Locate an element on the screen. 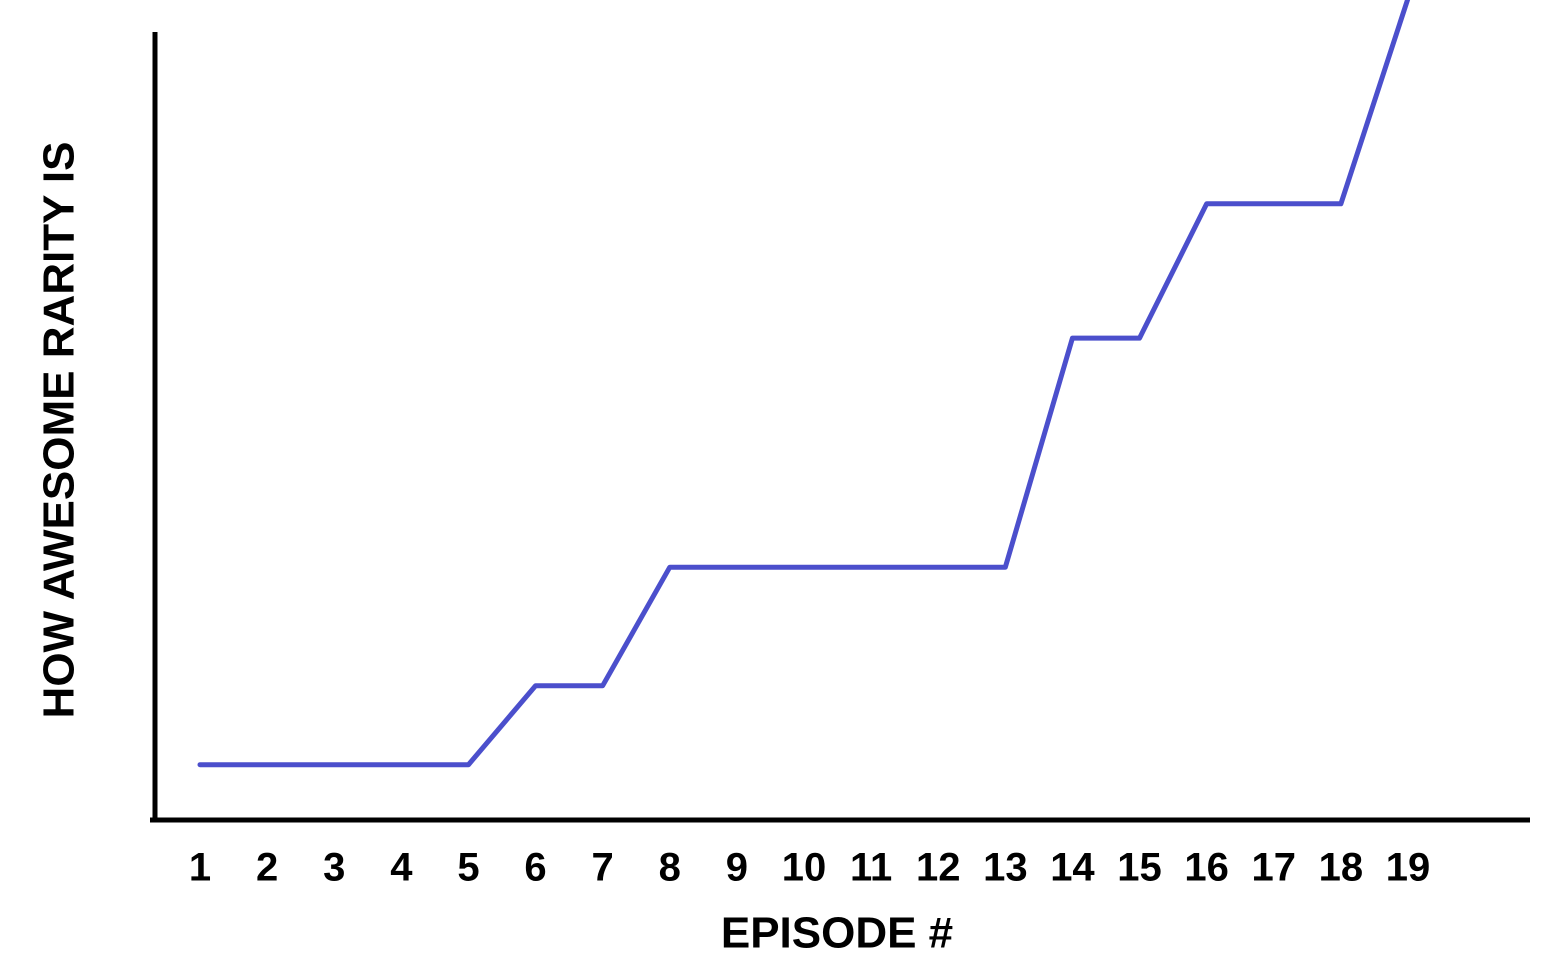 This screenshot has height=978, width=1550. x-tick-label: 9 is located at coordinates (737, 868).